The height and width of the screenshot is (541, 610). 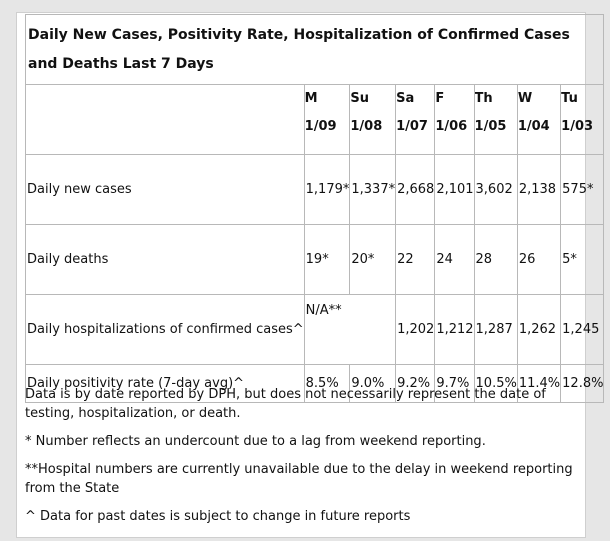 I want to click on header-date: 1/08, so click(x=366, y=126).